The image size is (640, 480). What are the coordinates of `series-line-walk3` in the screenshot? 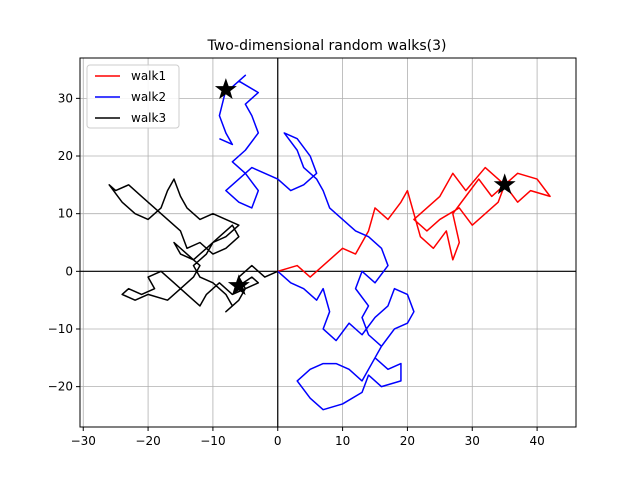 It's located at (193, 245).